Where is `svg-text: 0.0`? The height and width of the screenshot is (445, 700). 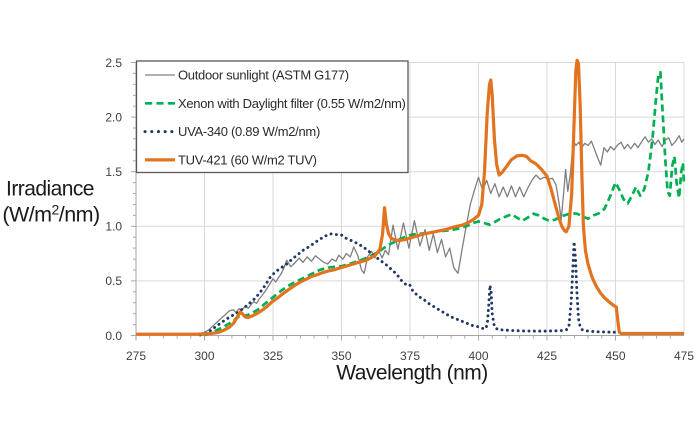 svg-text: 0.0 is located at coordinates (113, 336).